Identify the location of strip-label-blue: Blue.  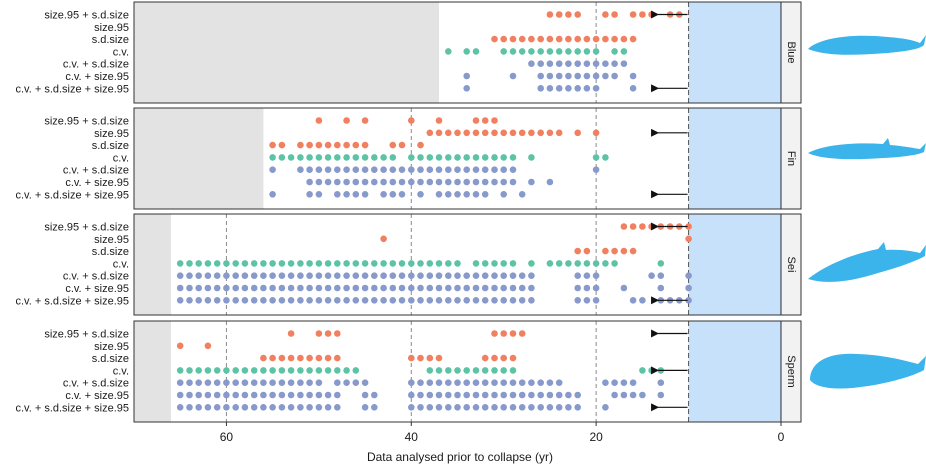
(791, 52).